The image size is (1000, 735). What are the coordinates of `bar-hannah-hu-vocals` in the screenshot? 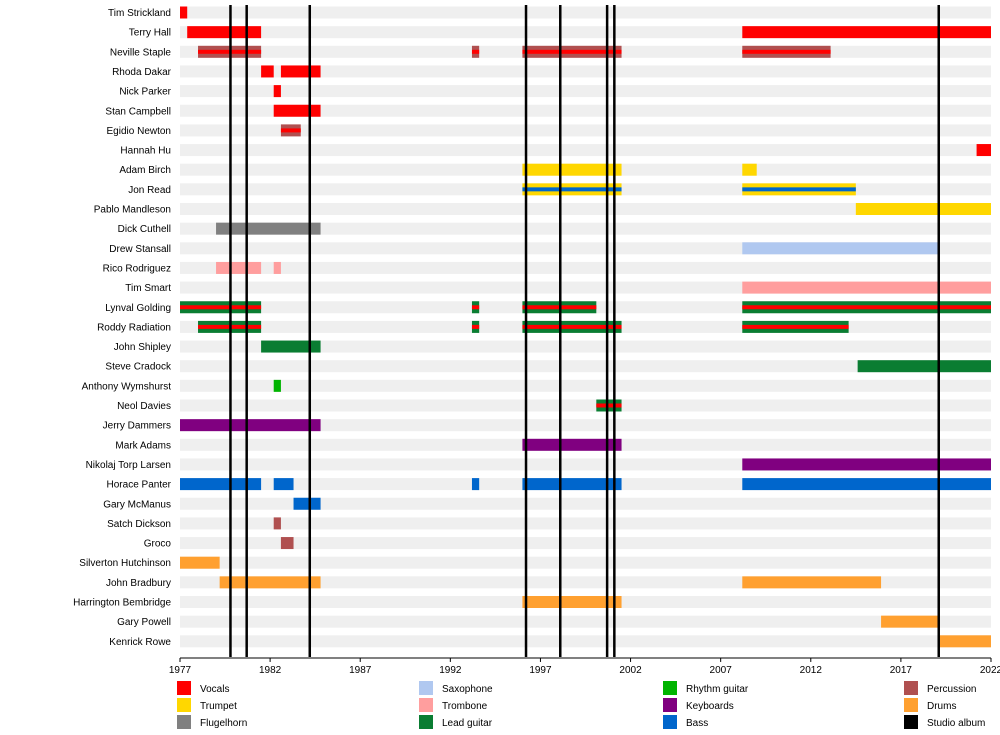 It's located at (983, 150).